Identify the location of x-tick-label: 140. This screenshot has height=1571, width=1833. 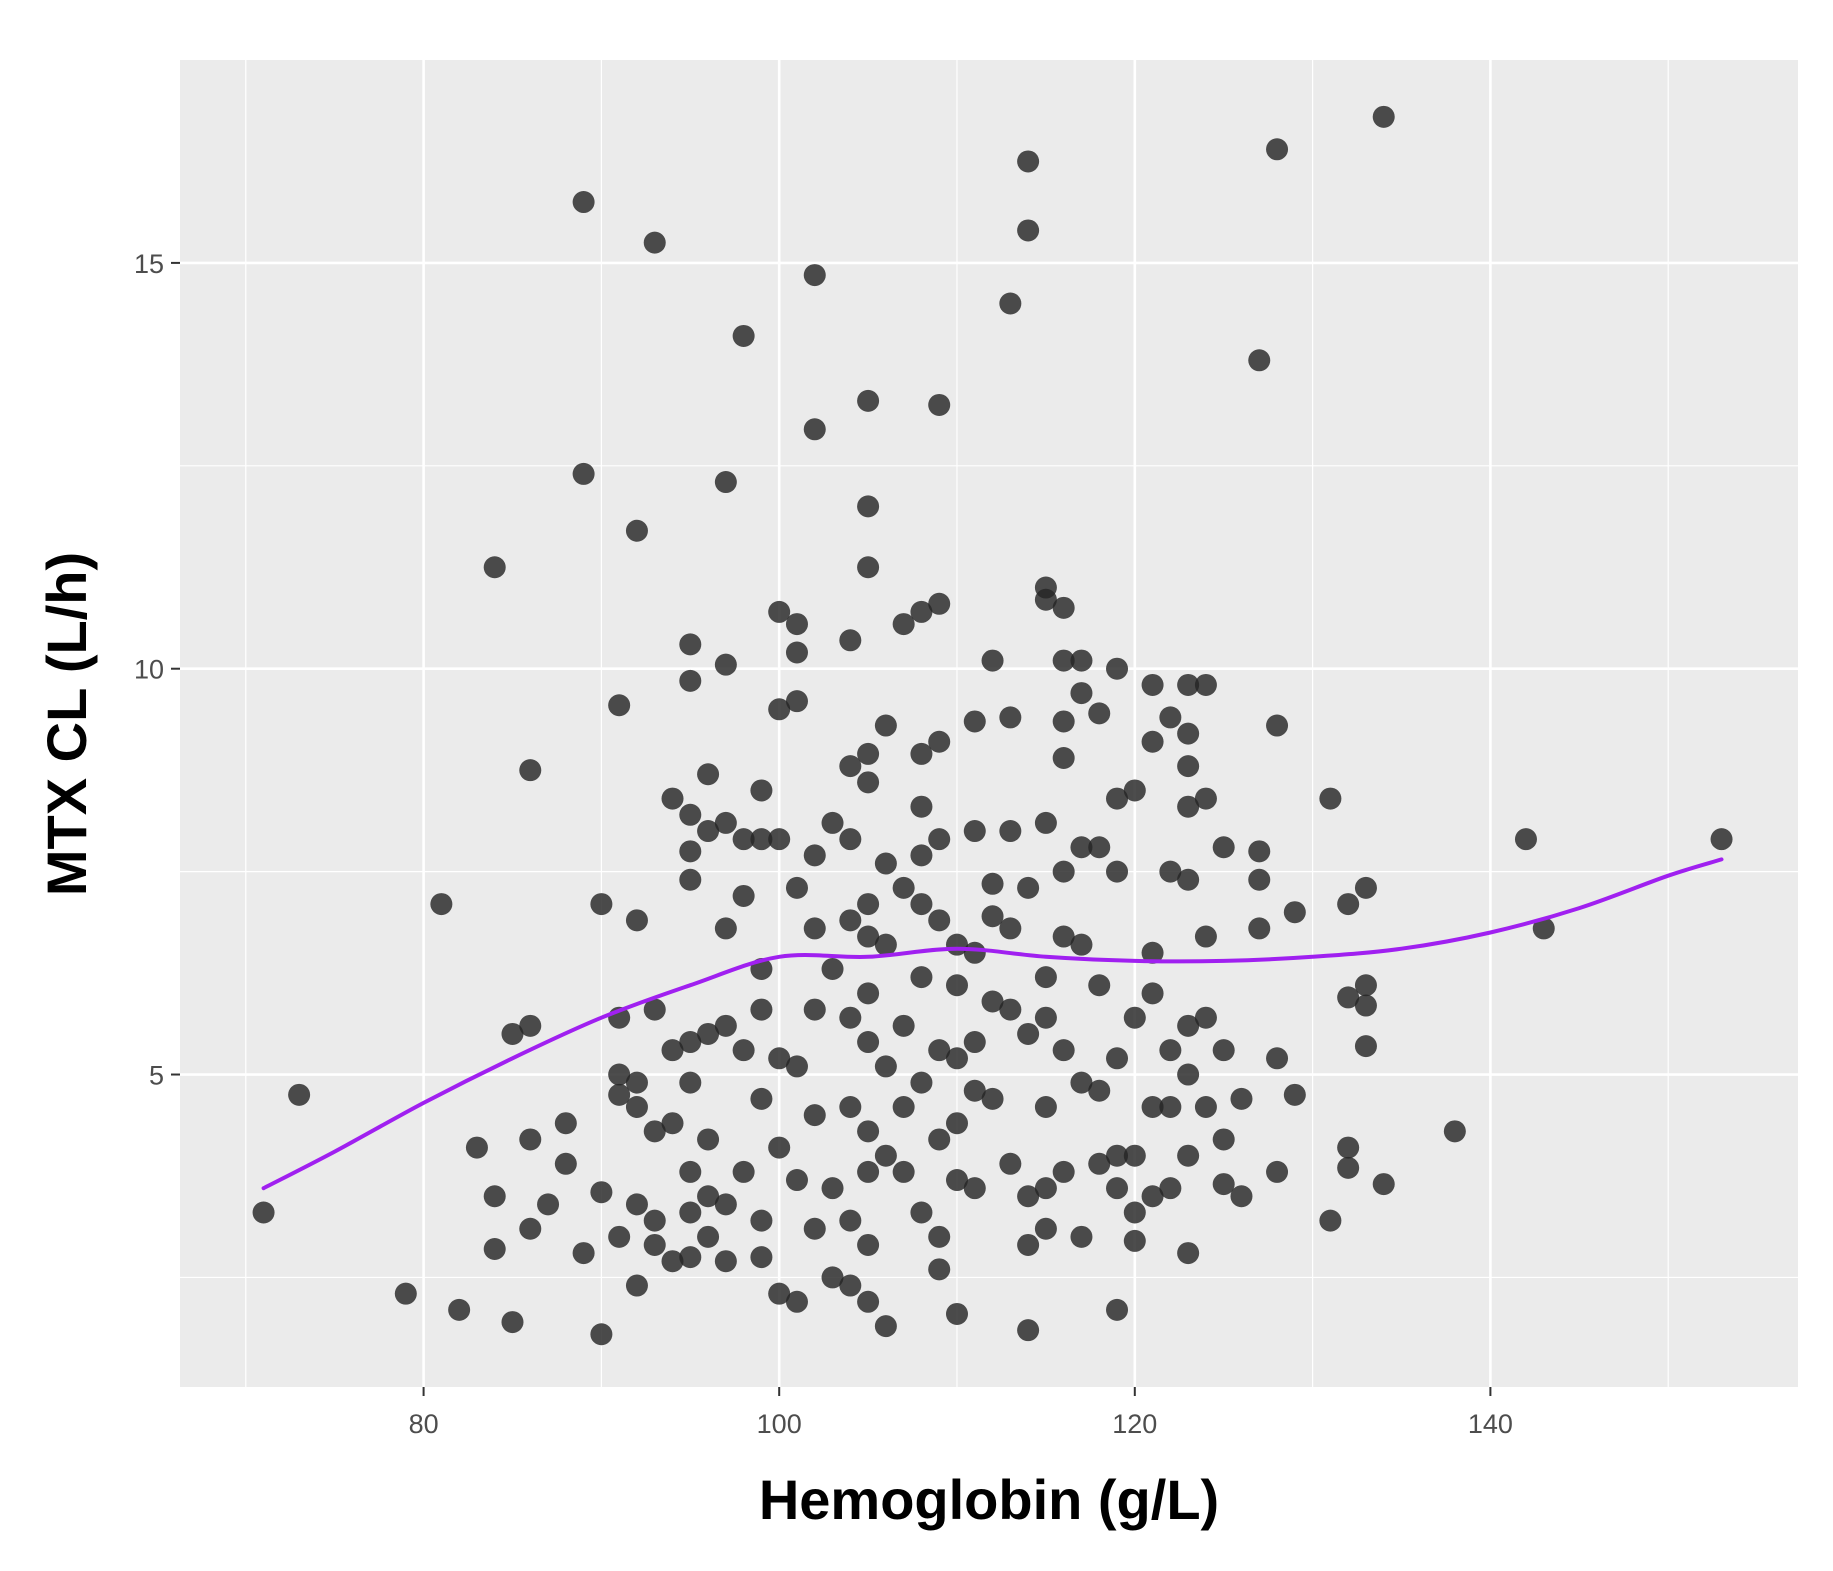
(1490, 1424).